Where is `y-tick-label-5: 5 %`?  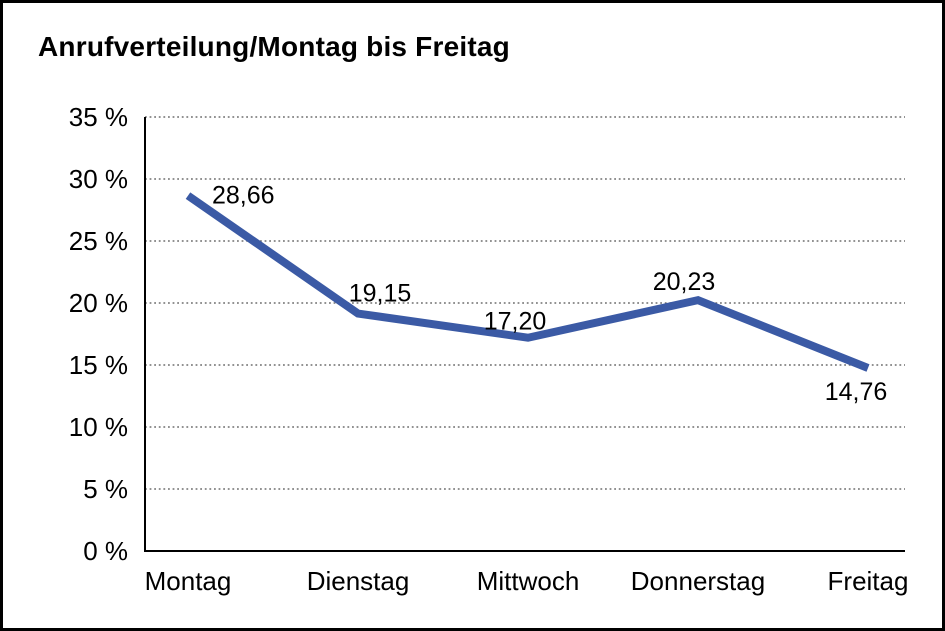
y-tick-label-5: 5 % is located at coordinates (105, 489).